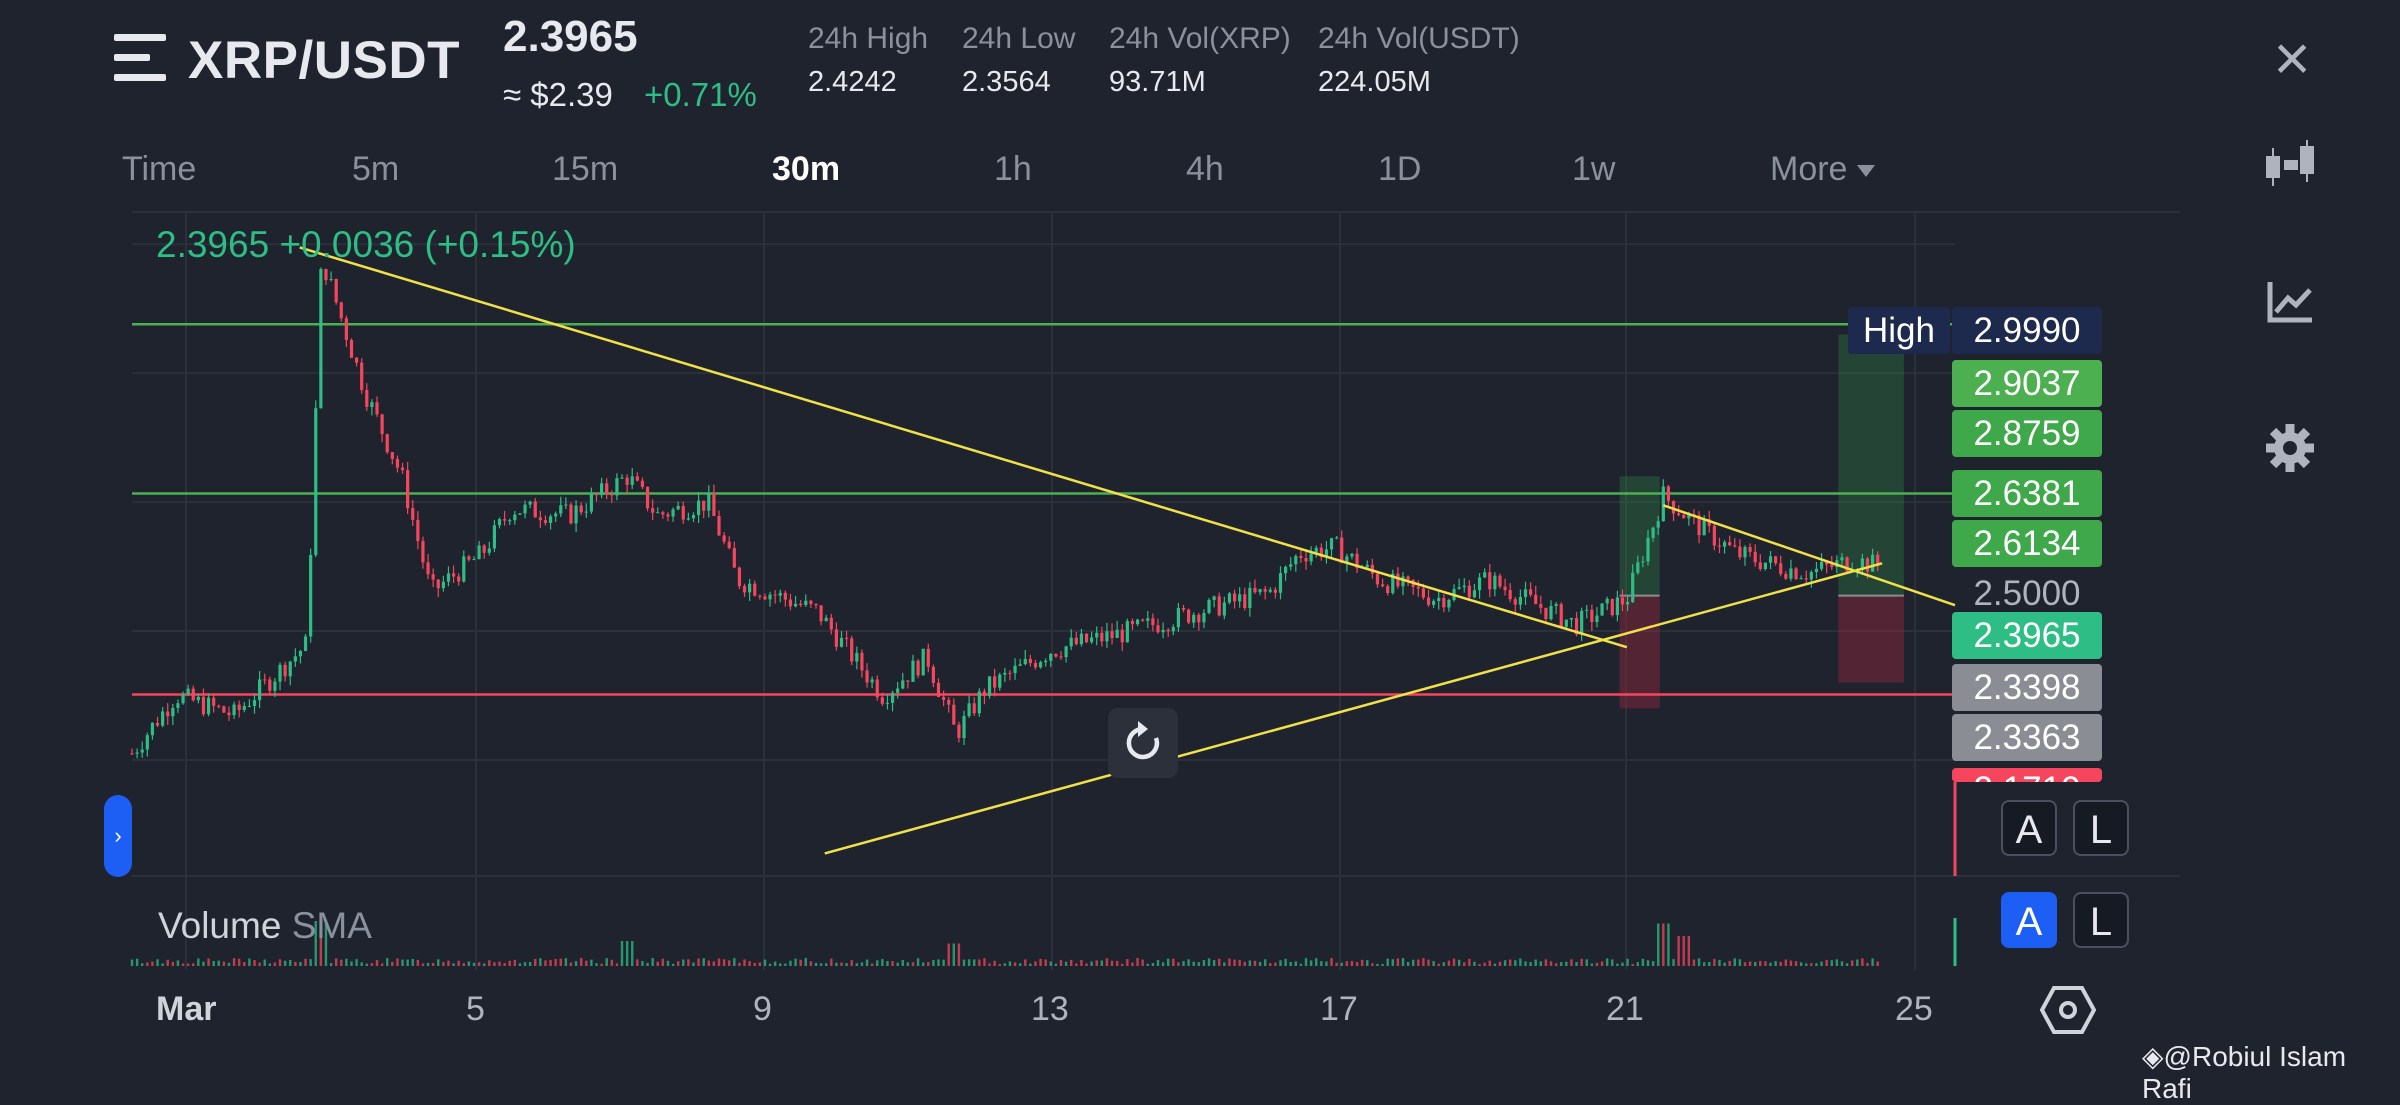 This screenshot has width=2400, height=1105. I want to click on auto-scale-button-price: A, so click(2029, 828).